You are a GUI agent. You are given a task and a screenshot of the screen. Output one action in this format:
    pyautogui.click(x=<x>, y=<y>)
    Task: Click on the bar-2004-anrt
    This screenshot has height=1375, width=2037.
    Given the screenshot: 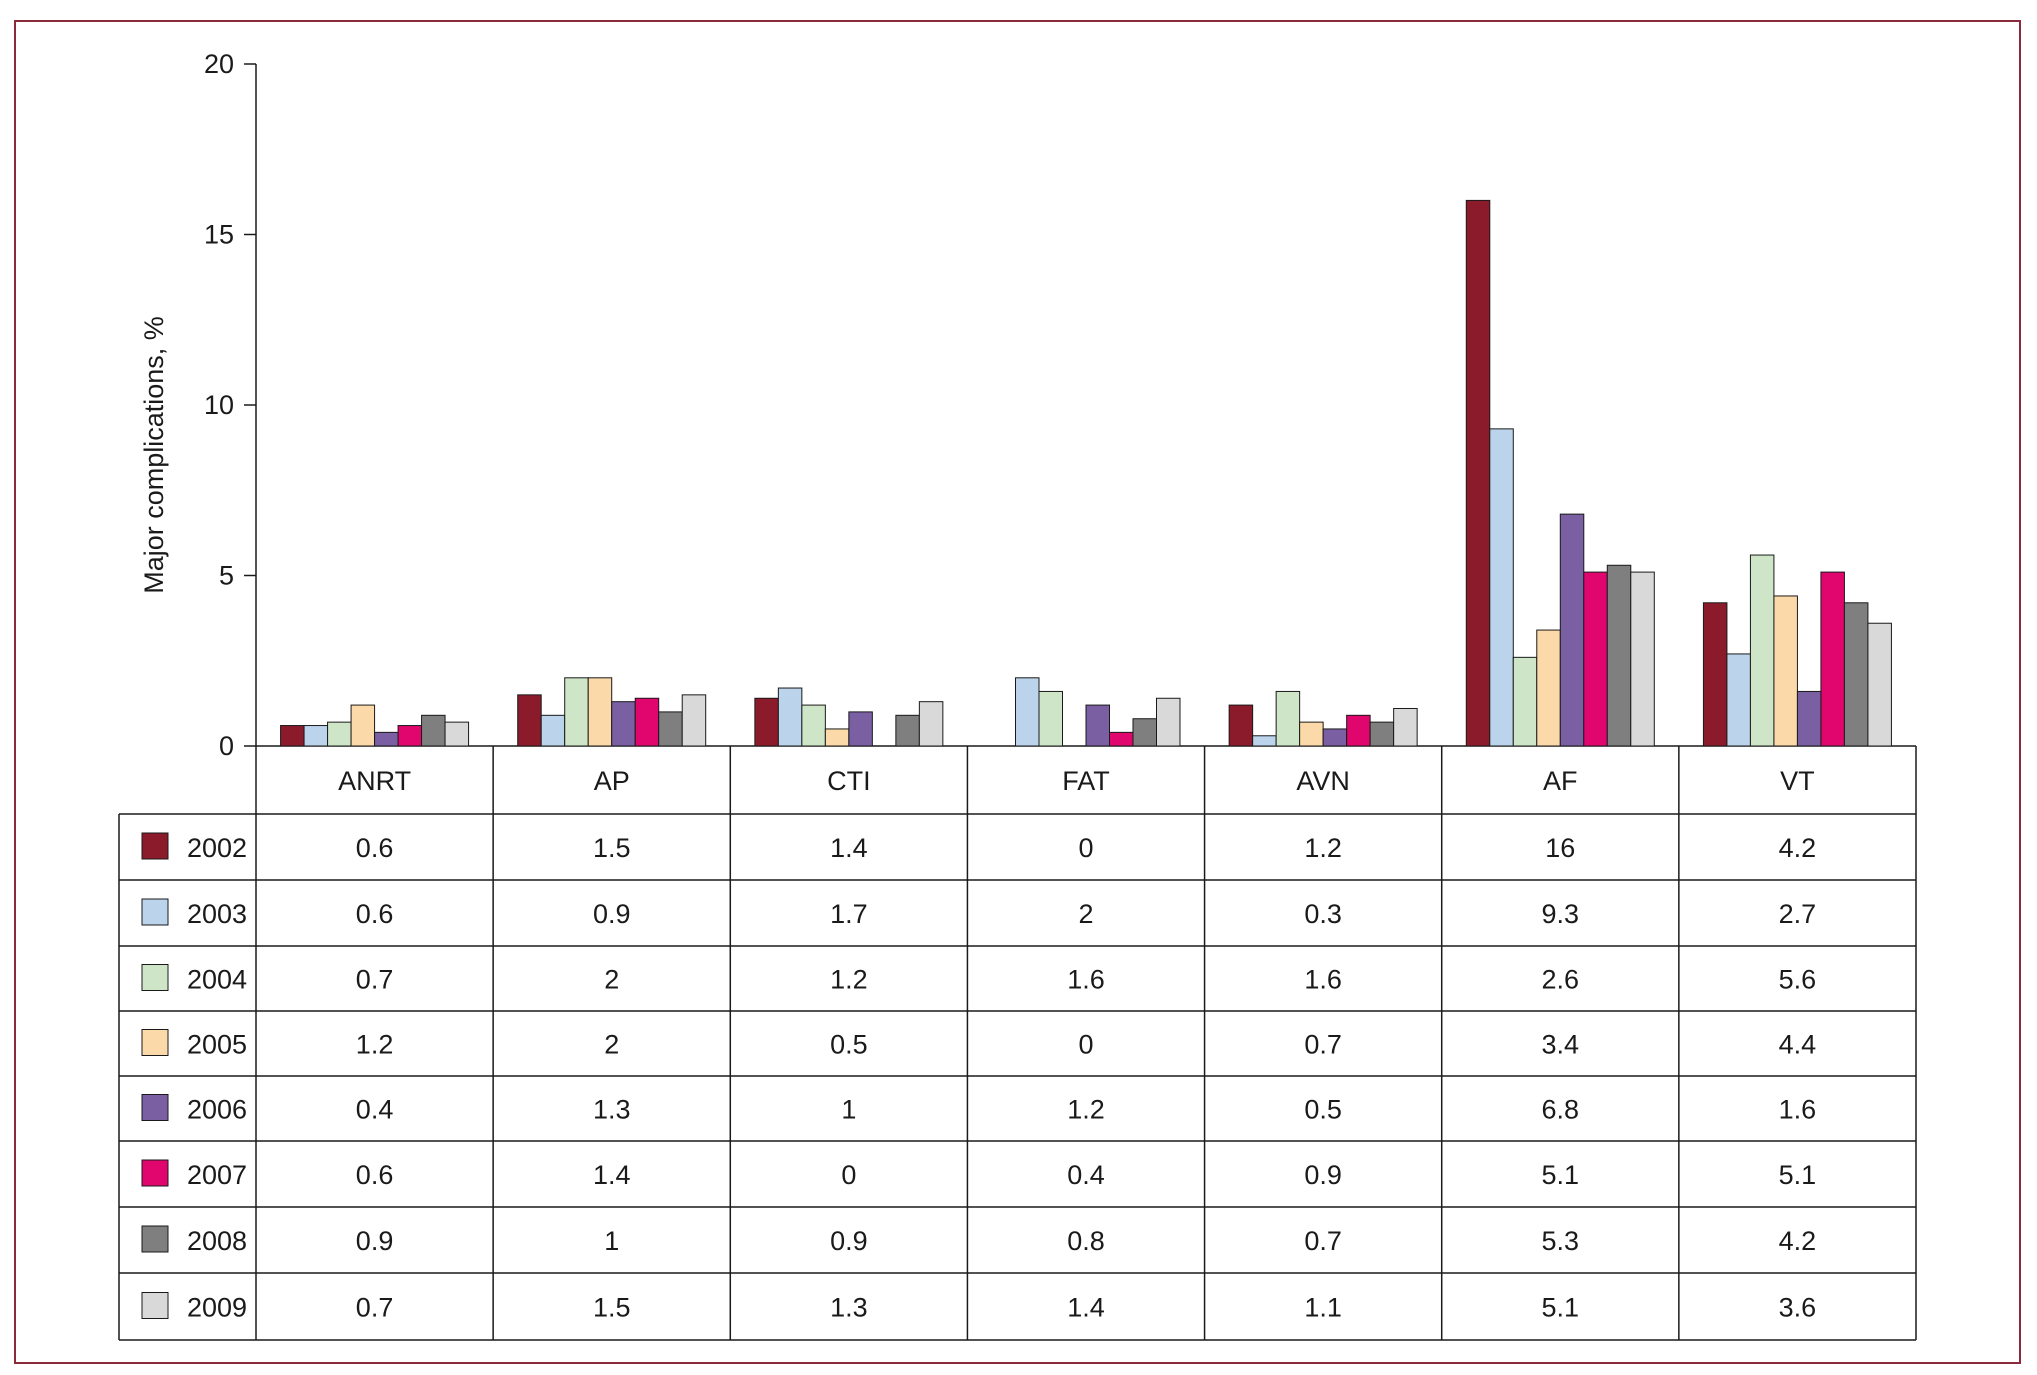 What is the action you would take?
    pyautogui.click(x=339, y=734)
    